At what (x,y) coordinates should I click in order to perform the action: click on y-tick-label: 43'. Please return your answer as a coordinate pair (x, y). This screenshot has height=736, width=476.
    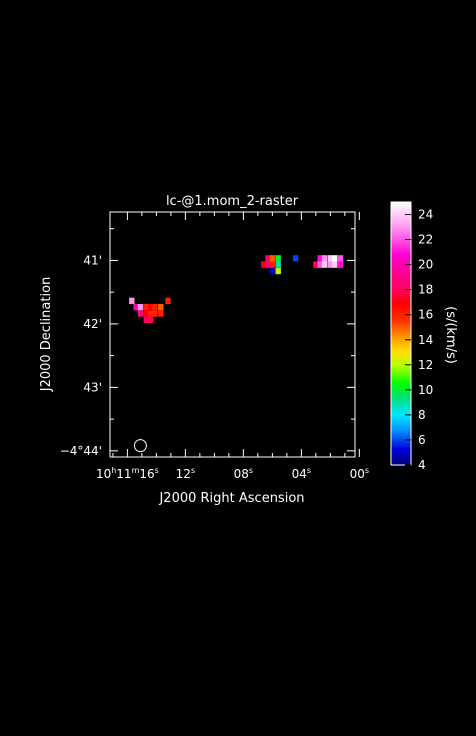
    Looking at the image, I should click on (92, 387).